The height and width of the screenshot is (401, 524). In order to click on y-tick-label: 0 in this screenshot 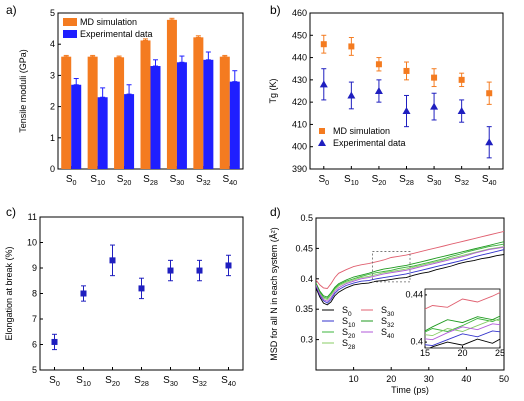, I will do `click(52, 169)`.